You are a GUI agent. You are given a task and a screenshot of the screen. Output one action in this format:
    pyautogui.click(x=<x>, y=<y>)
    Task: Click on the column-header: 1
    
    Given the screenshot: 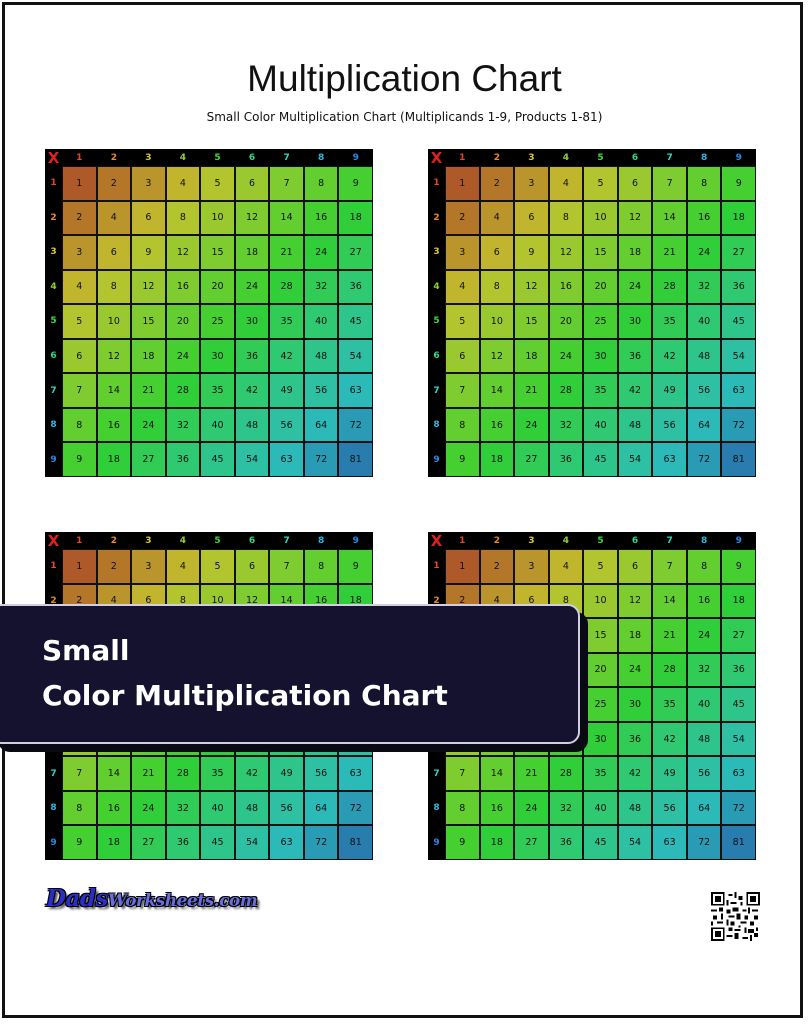 What is the action you would take?
    pyautogui.click(x=79, y=540)
    